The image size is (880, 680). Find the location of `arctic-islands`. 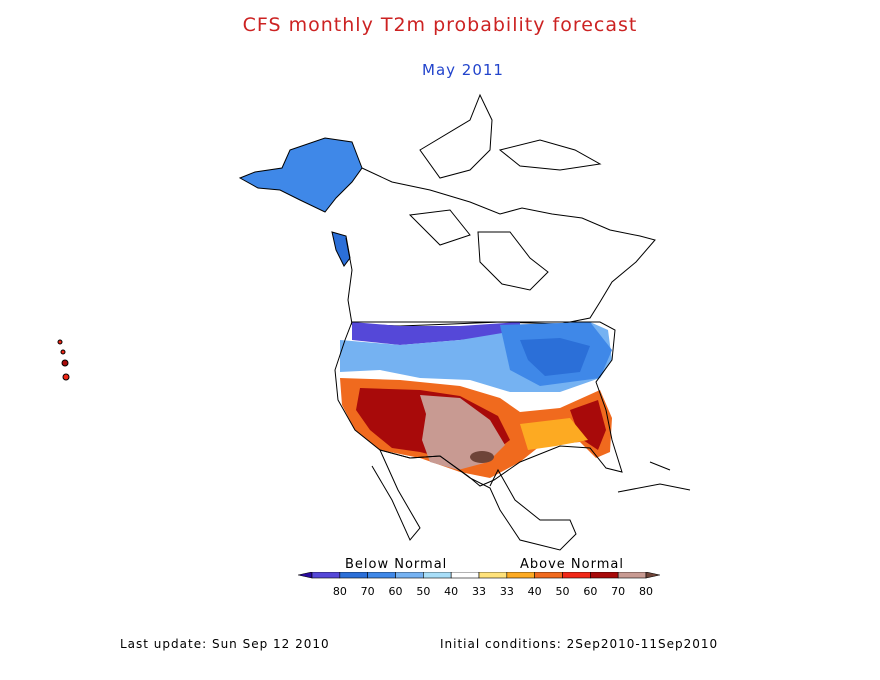

arctic-islands is located at coordinates (505, 169).